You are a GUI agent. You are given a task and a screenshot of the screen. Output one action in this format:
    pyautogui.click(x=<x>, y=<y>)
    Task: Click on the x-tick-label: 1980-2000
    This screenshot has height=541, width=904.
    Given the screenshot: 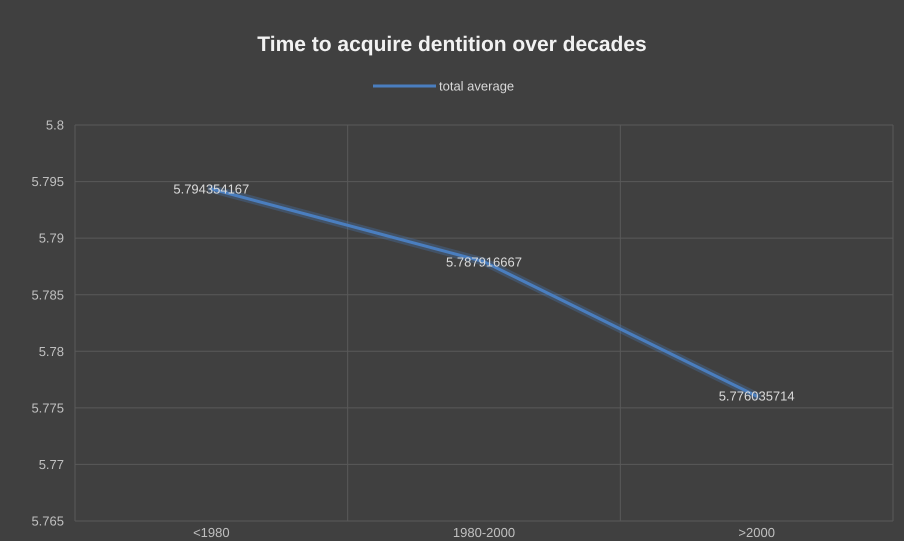 What is the action you would take?
    pyautogui.click(x=484, y=532)
    